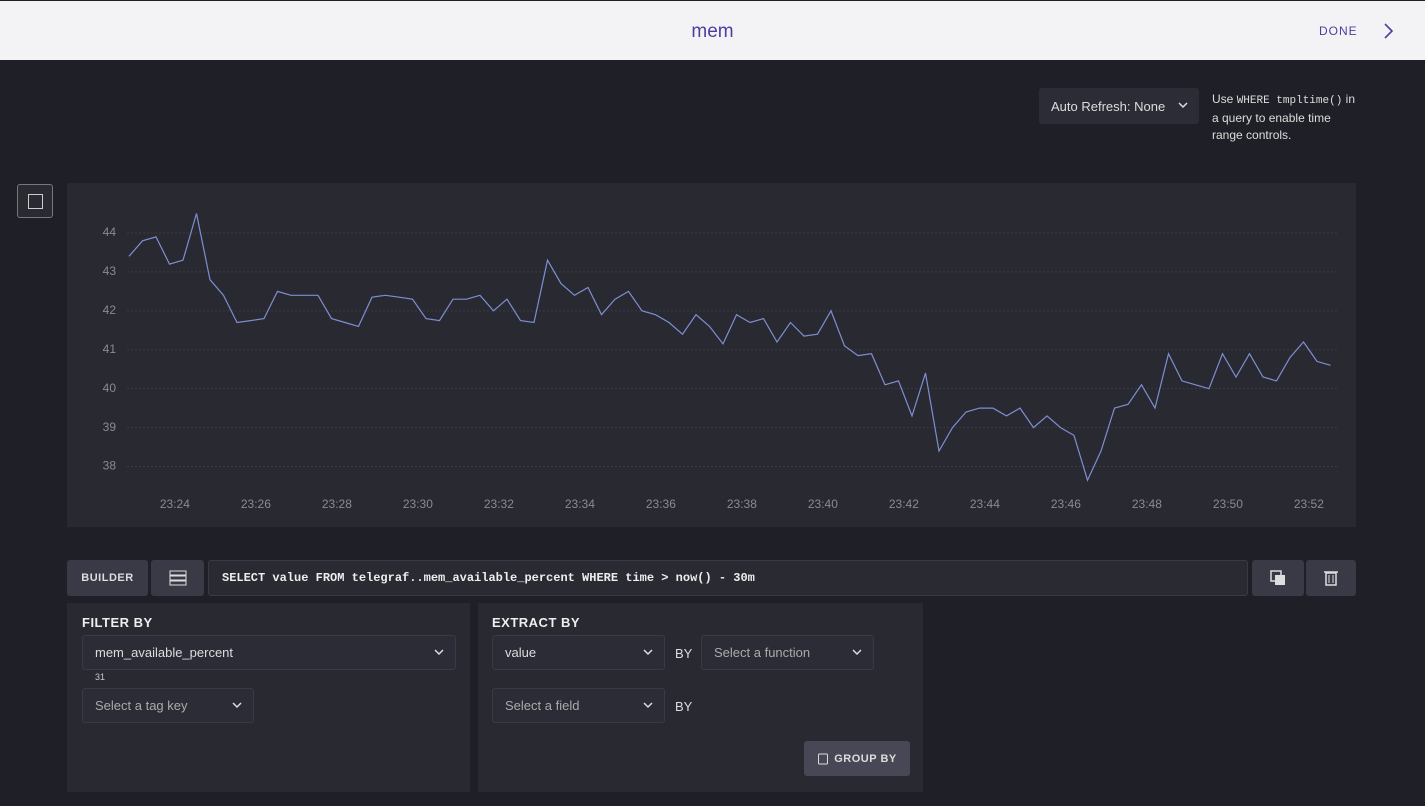 This screenshot has height=806, width=1425. I want to click on delete-button, so click(1331, 578).